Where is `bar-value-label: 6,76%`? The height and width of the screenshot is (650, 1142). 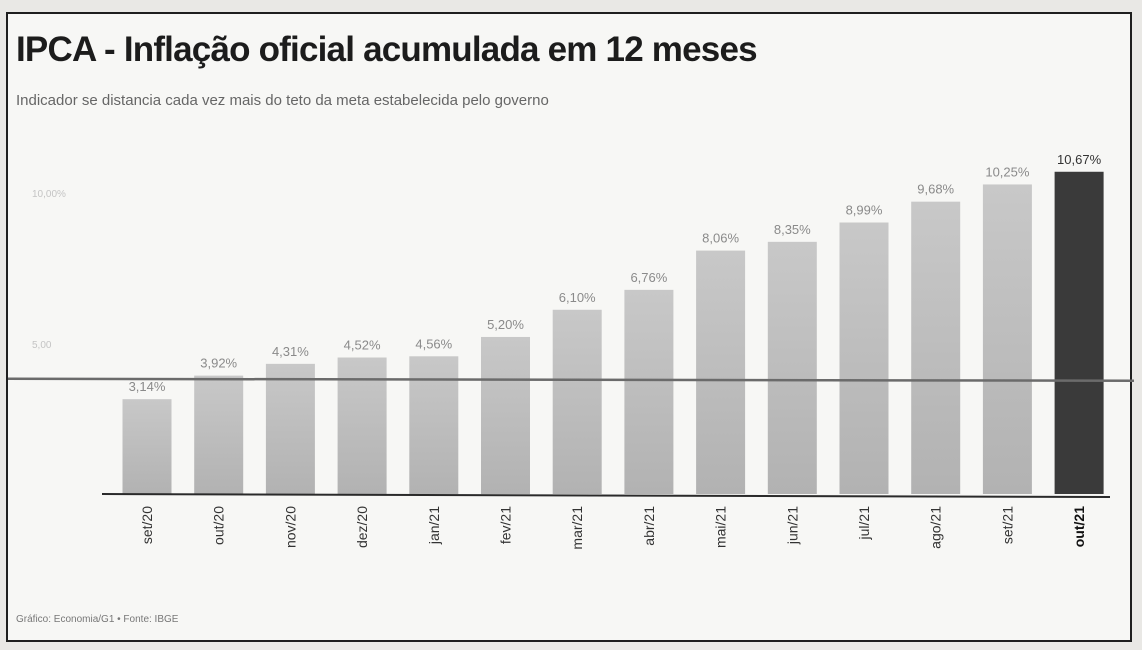 bar-value-label: 6,76% is located at coordinates (648, 277).